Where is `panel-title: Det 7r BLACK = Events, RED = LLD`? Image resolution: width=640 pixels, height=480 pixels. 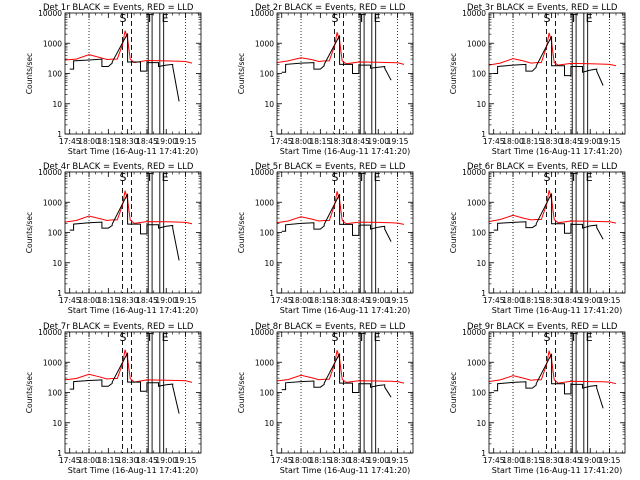 panel-title: Det 7r BLACK = Events, RED = LLD is located at coordinates (118, 327).